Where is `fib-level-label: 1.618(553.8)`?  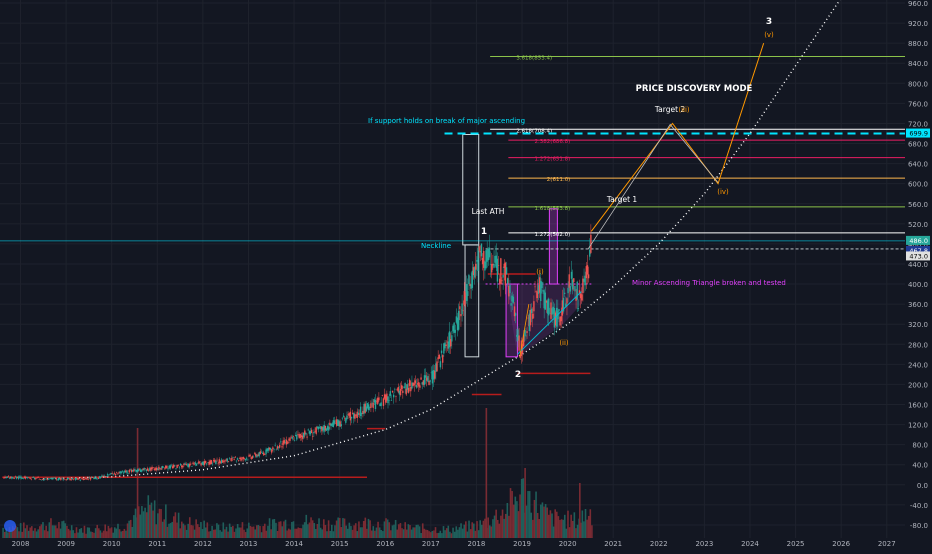
fib-level-label: 1.618(553.8) is located at coordinates (553, 209).